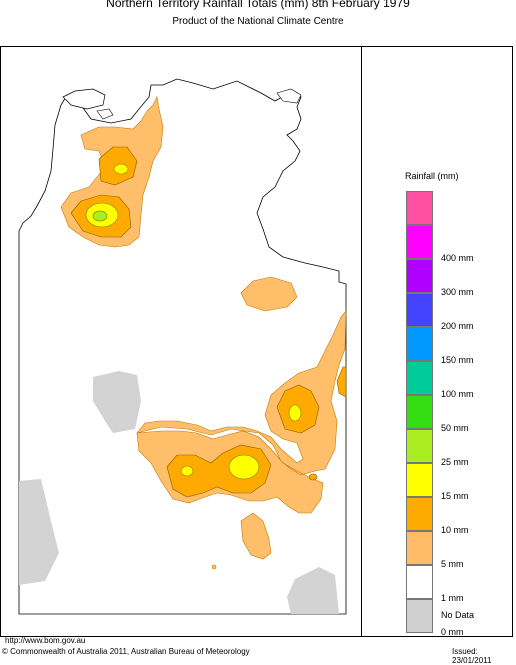  I want to click on rainfall-15mm-areas, so click(100, 216).